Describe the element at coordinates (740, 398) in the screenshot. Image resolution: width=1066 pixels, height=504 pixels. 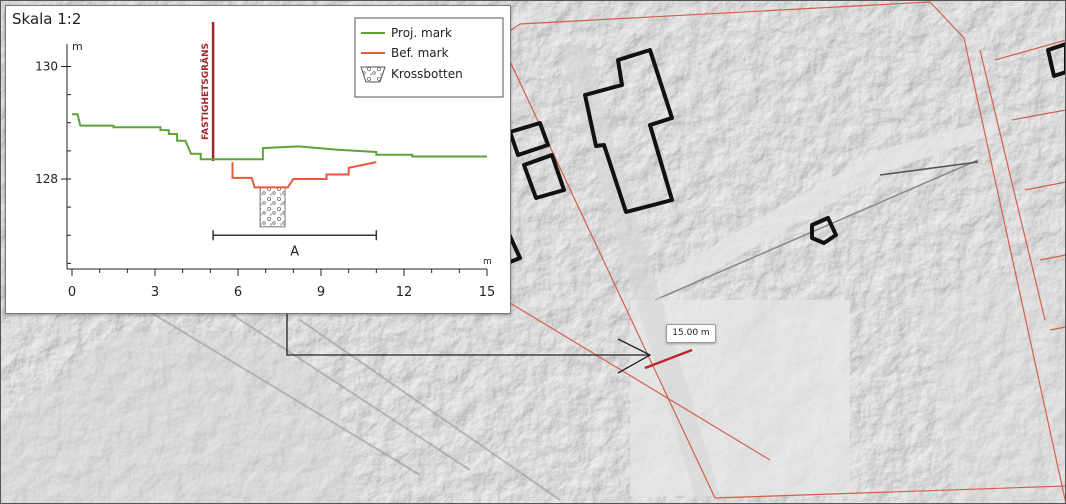
I see `smooth-field` at that location.